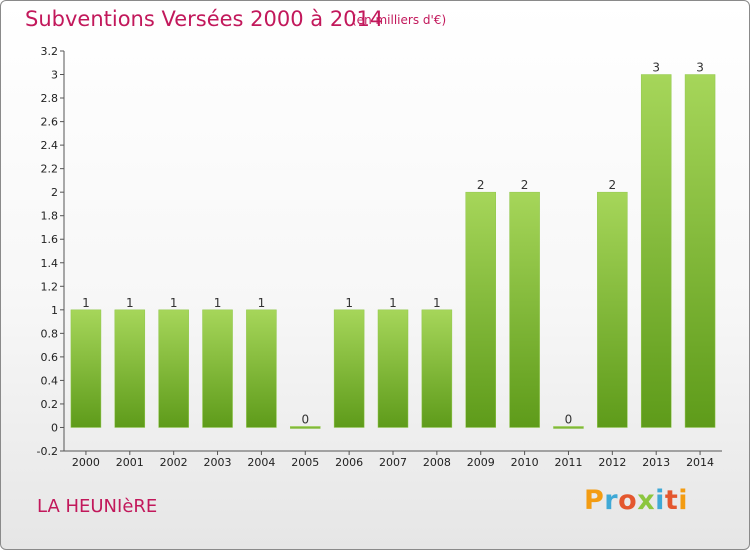  Describe the element at coordinates (54, 75) in the screenshot. I see `y-tick-label: 3` at that location.